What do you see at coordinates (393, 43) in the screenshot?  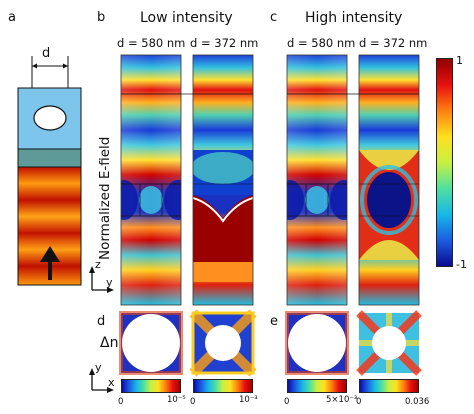 I see `width-label-c-372: d = 372 nm` at bounding box center [393, 43].